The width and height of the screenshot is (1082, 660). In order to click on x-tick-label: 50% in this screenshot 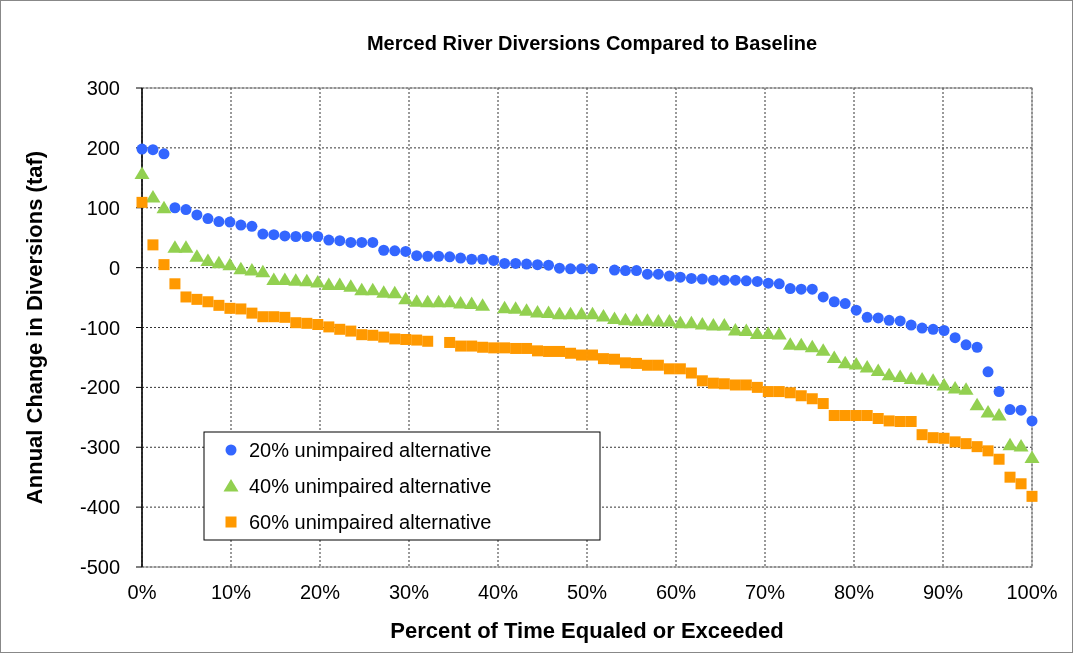, I will do `click(587, 592)`.